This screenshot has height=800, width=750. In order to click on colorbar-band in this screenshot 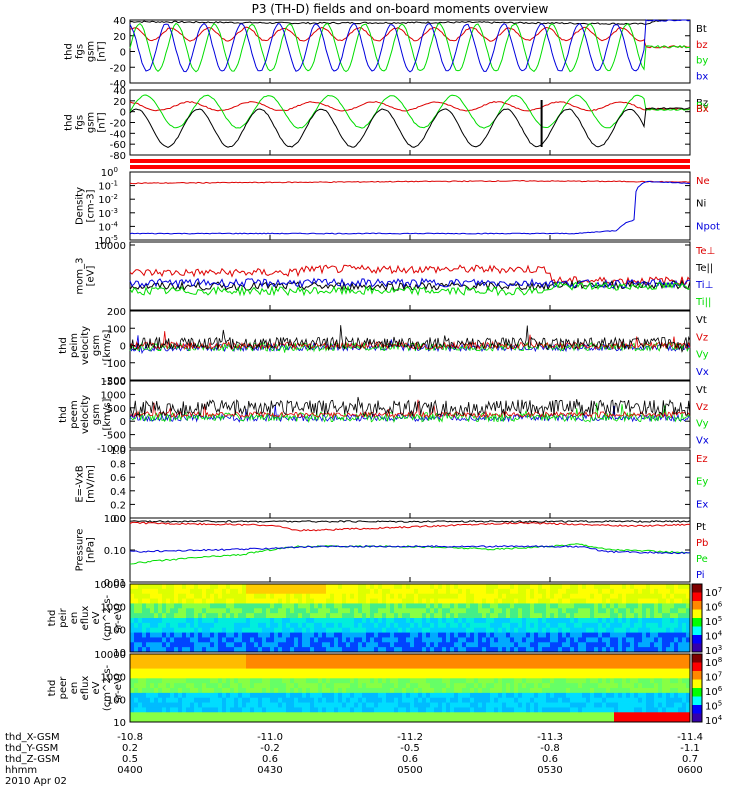, I will do `click(697, 614)`.